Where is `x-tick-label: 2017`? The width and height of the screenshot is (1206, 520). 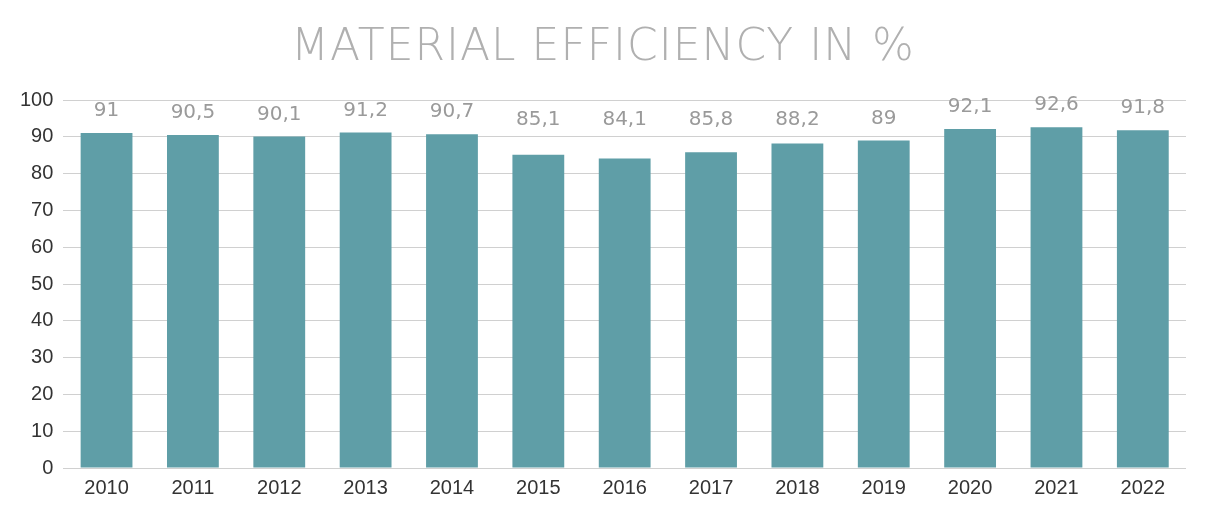
x-tick-label: 2017 is located at coordinates (711, 486).